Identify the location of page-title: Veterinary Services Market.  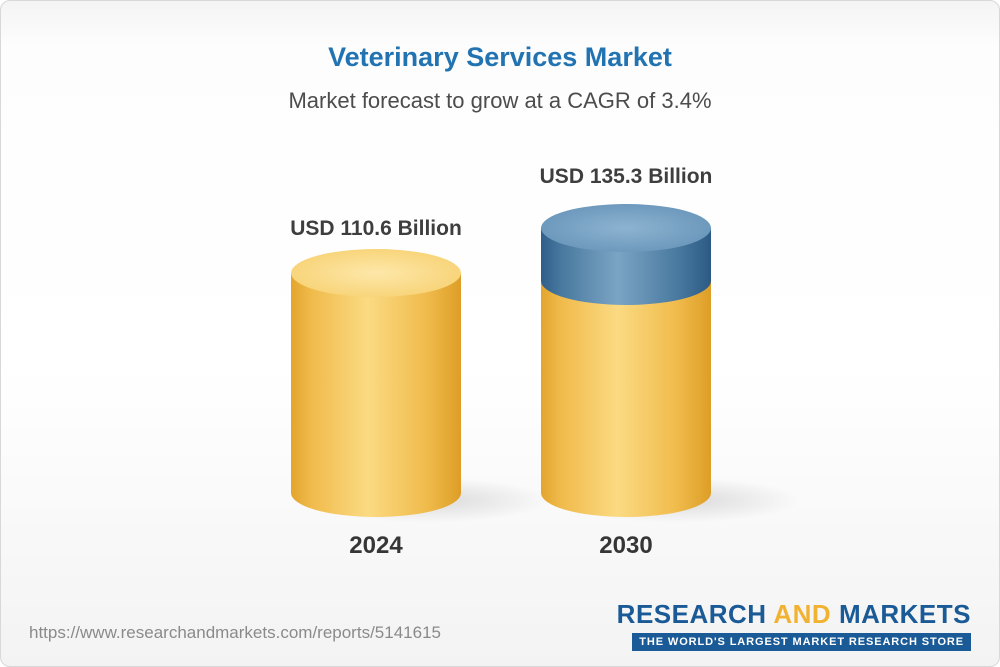
(500, 57).